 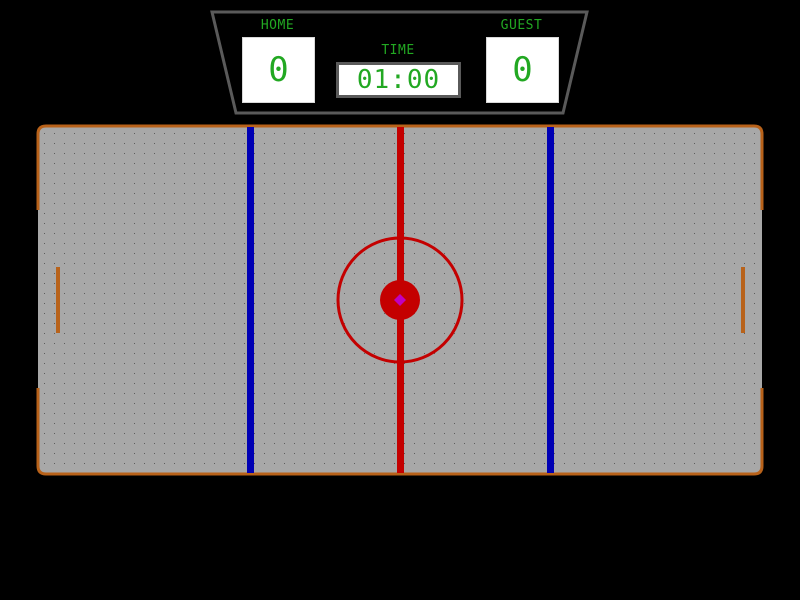 I want to click on home-score: 0, so click(x=278, y=70).